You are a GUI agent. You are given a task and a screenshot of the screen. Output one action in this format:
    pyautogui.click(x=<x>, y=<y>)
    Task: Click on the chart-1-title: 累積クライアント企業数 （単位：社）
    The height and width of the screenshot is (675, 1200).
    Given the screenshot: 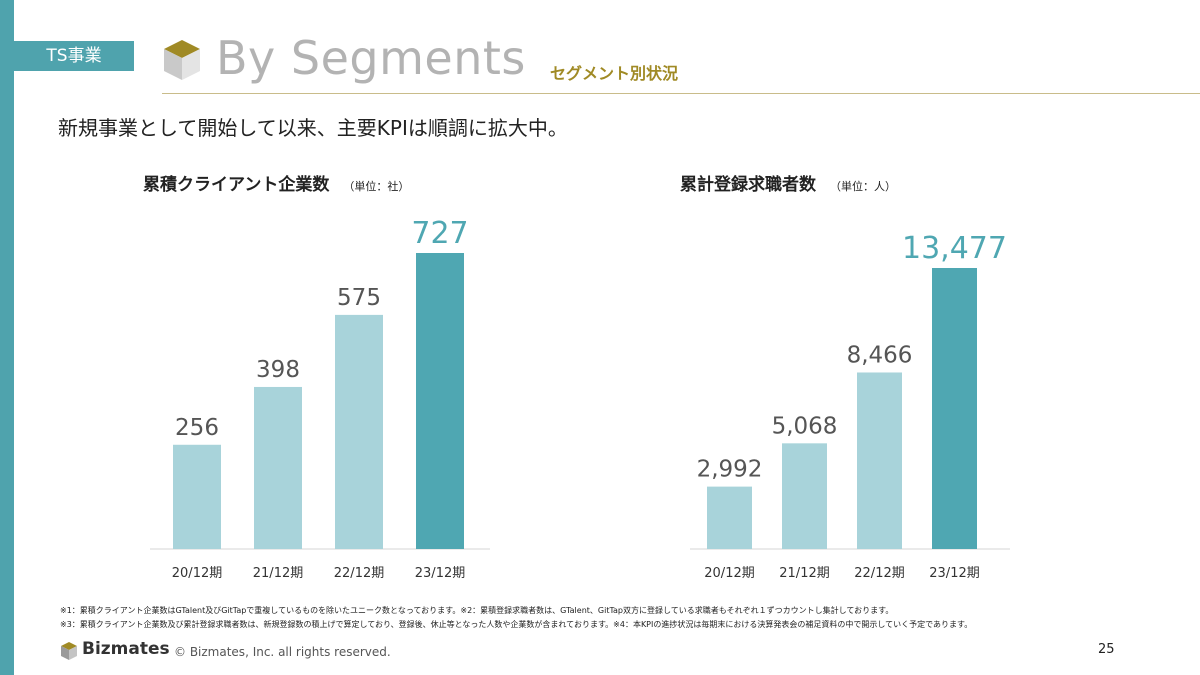 What is the action you would take?
    pyautogui.click(x=276, y=182)
    